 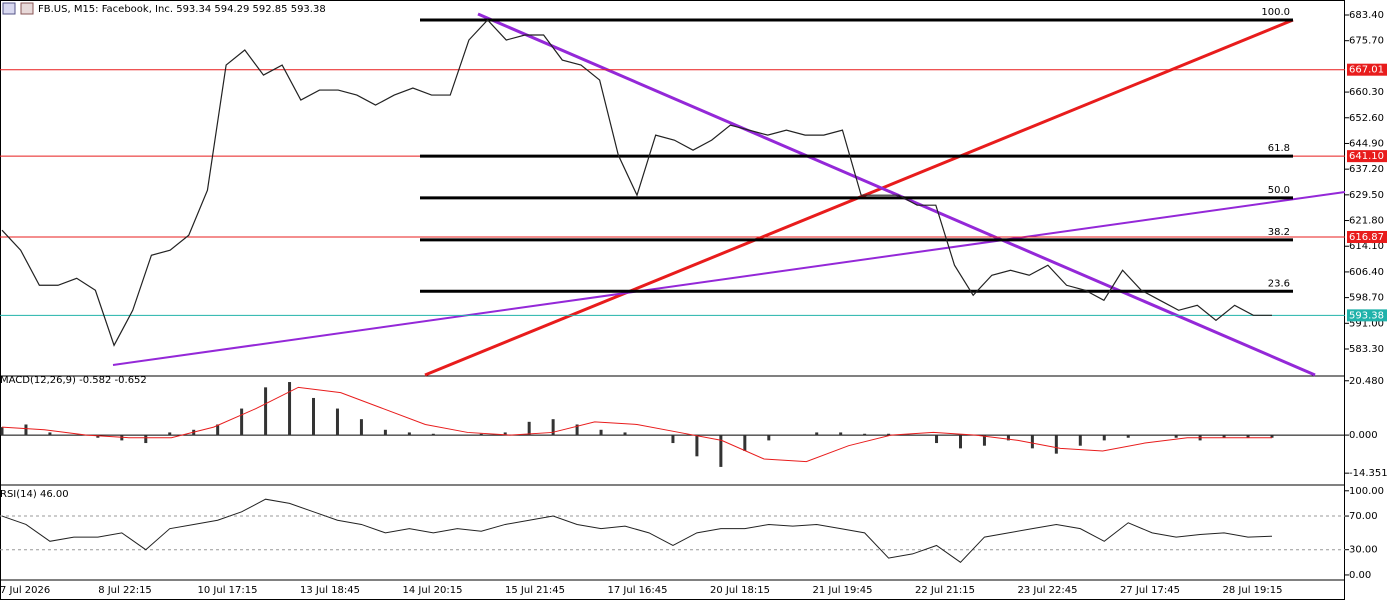 I want to click on x-tick-label: 20 Jul 18:15, so click(x=740, y=590).